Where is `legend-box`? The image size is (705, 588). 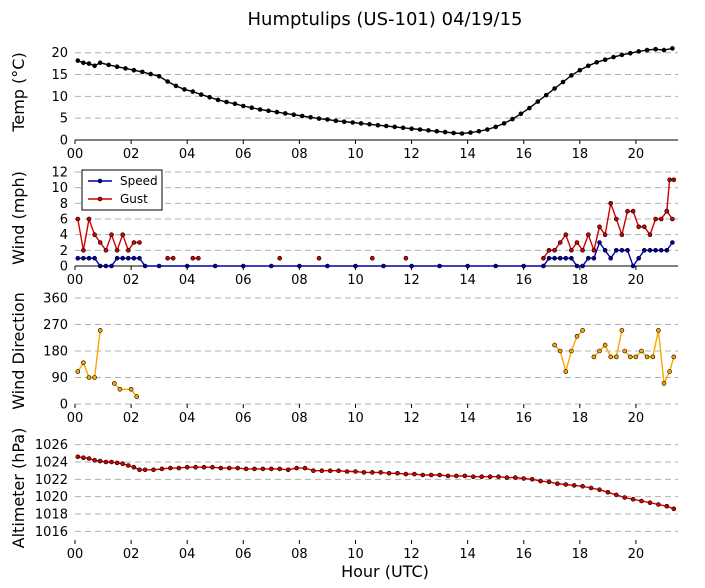 legend-box is located at coordinates (122, 190).